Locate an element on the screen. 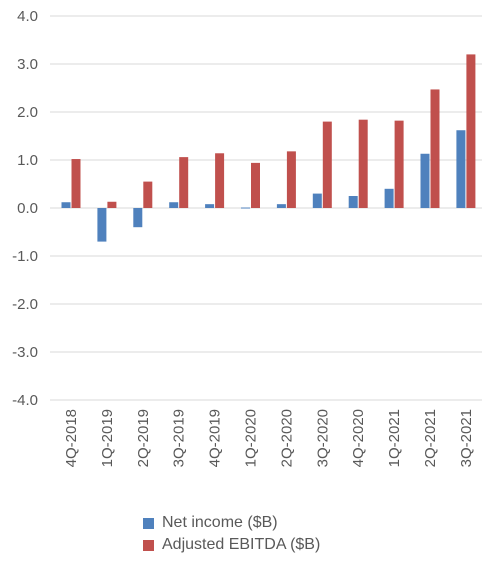 The height and width of the screenshot is (565, 490). bar-adjusted-ebitda-b-3q-2020 is located at coordinates (327, 164).